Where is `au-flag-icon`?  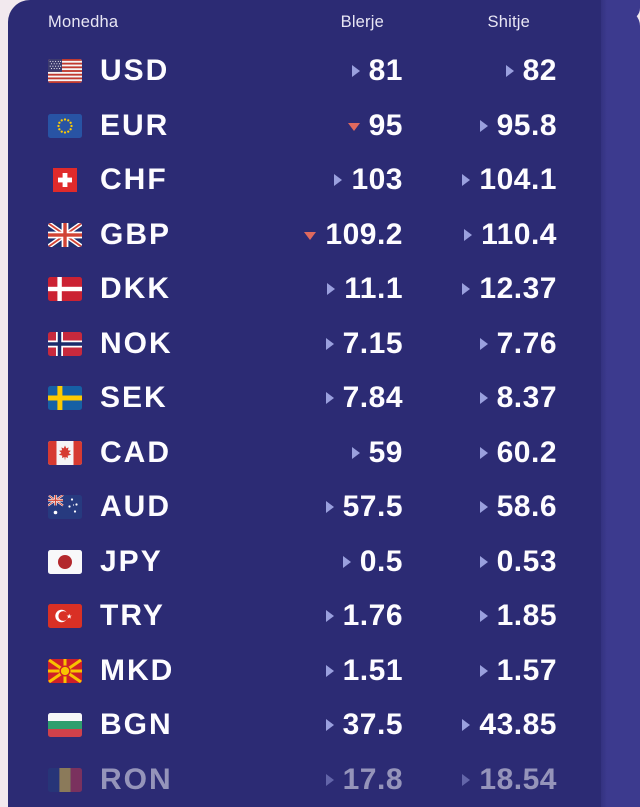
au-flag-icon is located at coordinates (65, 507).